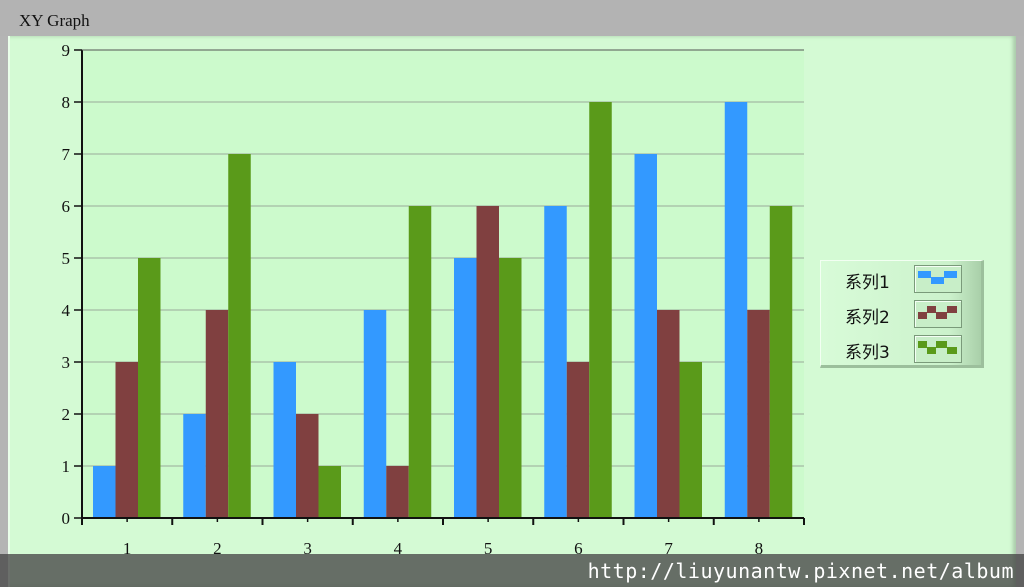 This screenshot has width=1024, height=587. Describe the element at coordinates (66, 414) in the screenshot. I see `y-tick-label: 2` at that location.